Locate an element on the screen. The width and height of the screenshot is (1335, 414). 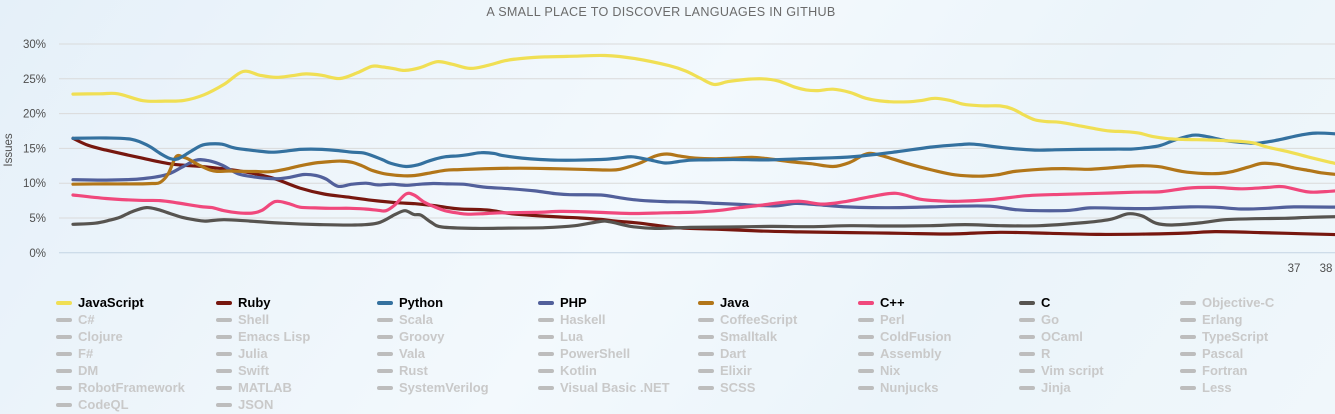
svg-text: 0% is located at coordinates (37, 254).